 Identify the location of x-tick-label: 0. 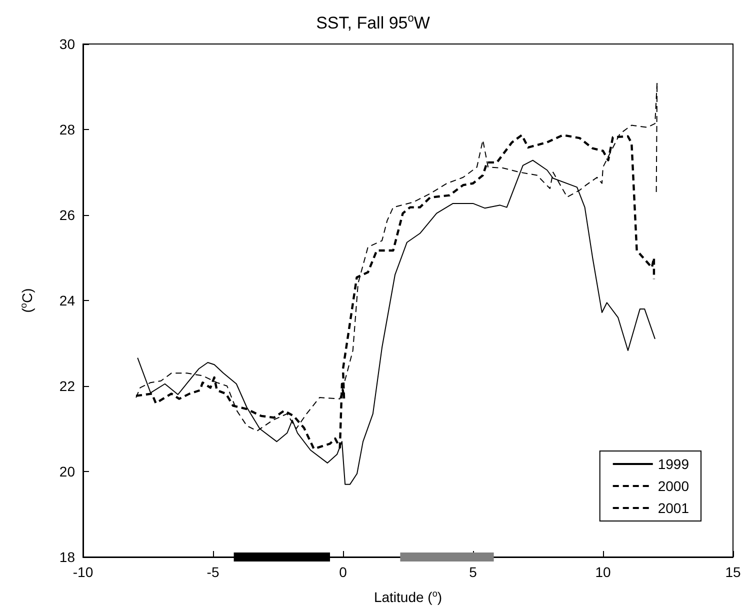
(343, 572).